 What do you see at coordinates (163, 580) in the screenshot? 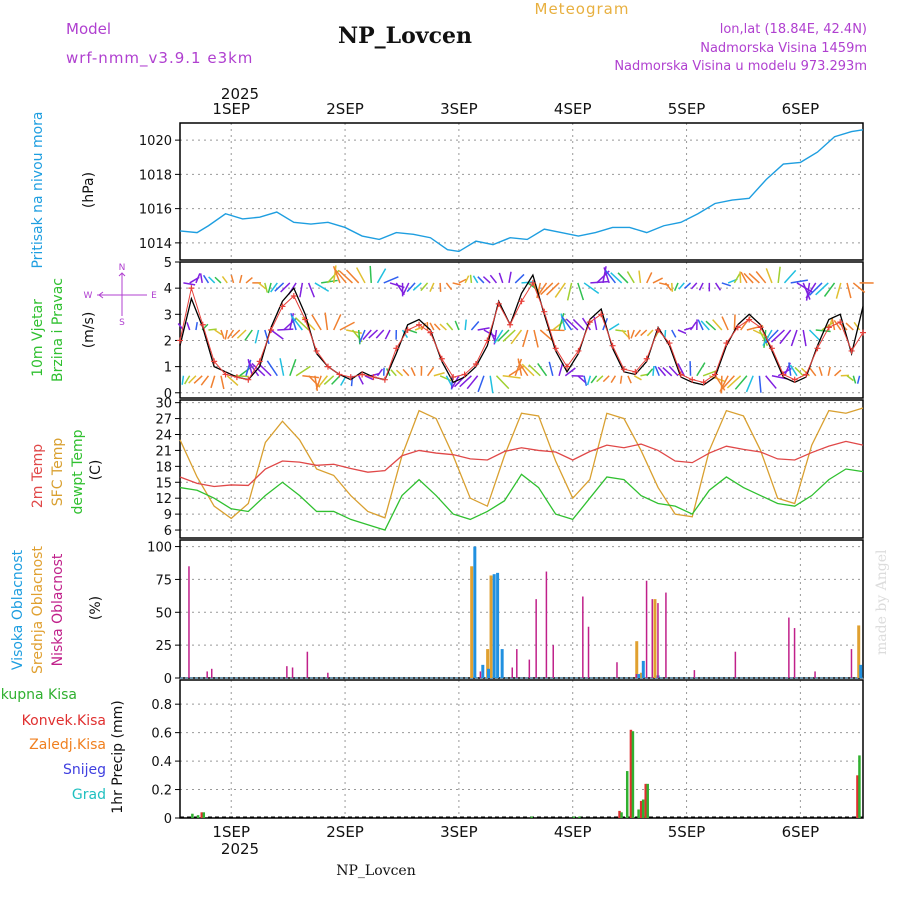
I see `cloud-ytick-label: 75` at bounding box center [163, 580].